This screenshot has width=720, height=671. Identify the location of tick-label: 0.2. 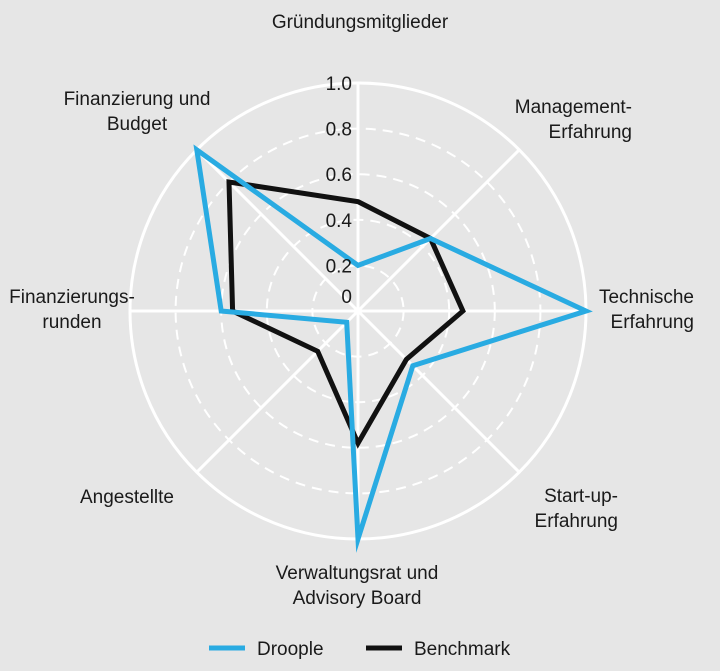
(339, 266).